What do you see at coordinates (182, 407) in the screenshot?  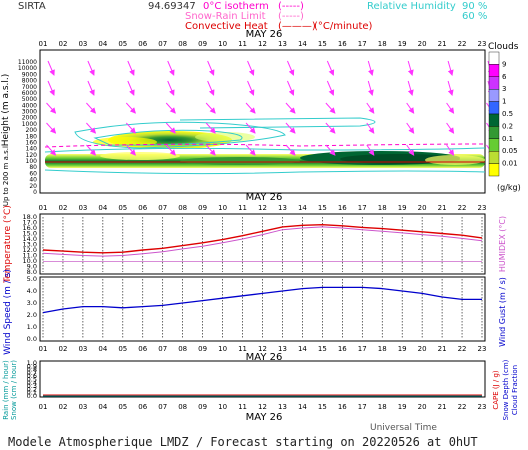 I see `hour-tick-label: 08` at bounding box center [182, 407].